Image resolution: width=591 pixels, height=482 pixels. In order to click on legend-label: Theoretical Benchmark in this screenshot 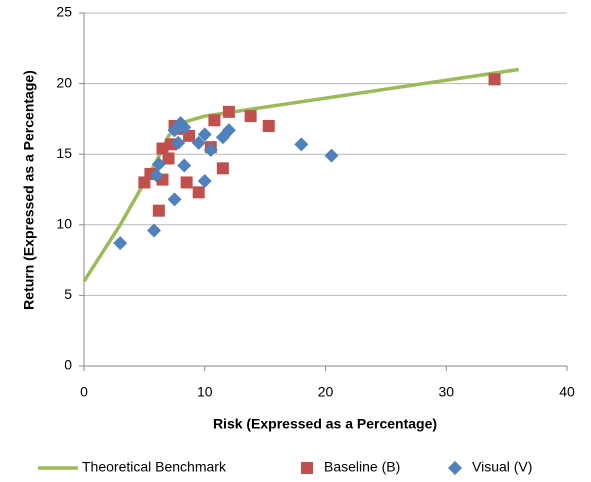, I will do `click(154, 467)`.